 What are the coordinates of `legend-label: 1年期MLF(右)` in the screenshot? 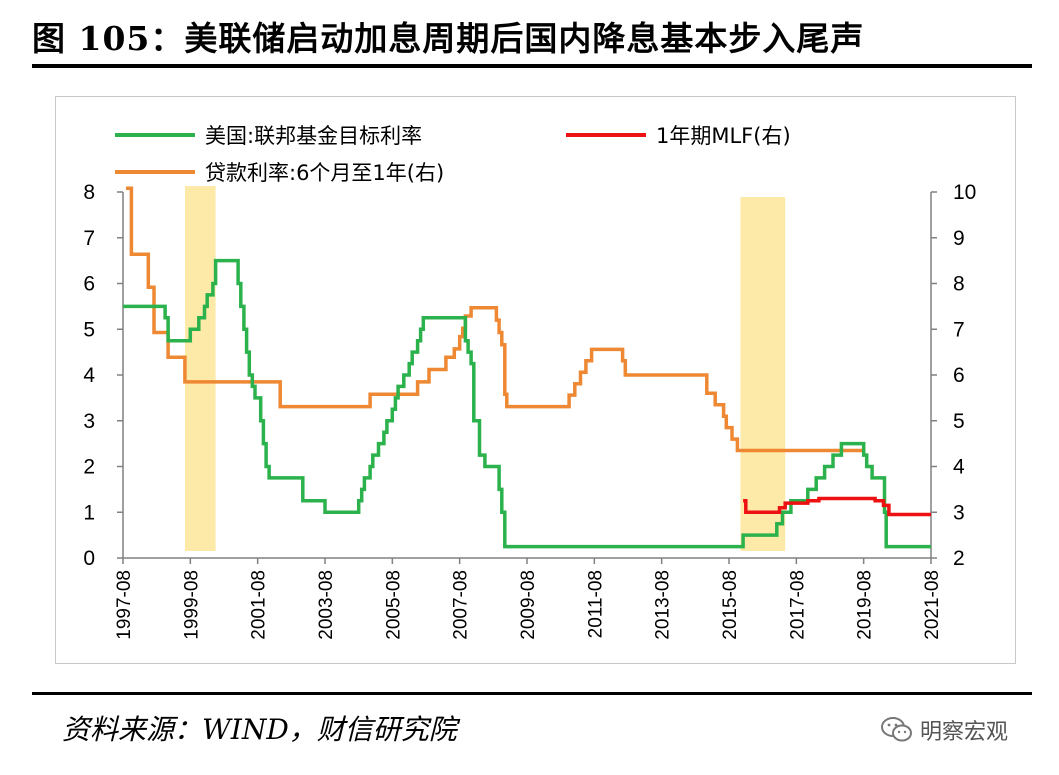 It's located at (723, 136).